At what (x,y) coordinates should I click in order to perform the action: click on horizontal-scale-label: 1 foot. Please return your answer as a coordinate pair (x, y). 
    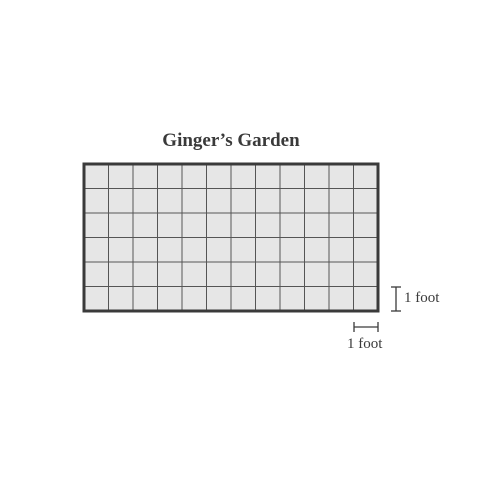
    Looking at the image, I should click on (365, 344).